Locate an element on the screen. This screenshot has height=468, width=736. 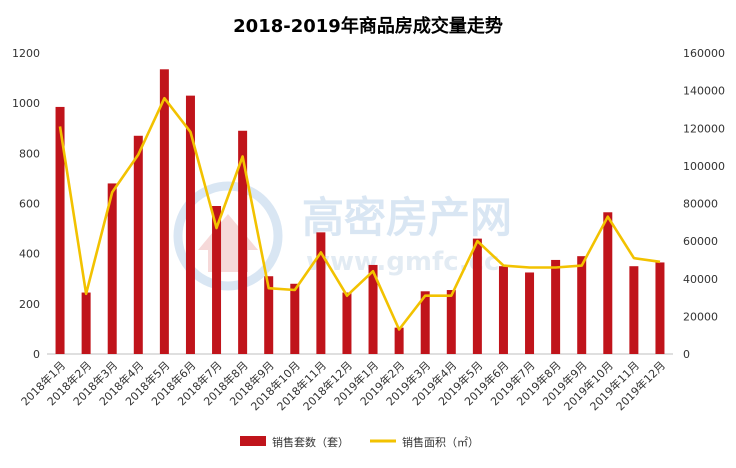
y-left-tick-label: 400 is located at coordinates (29, 254).